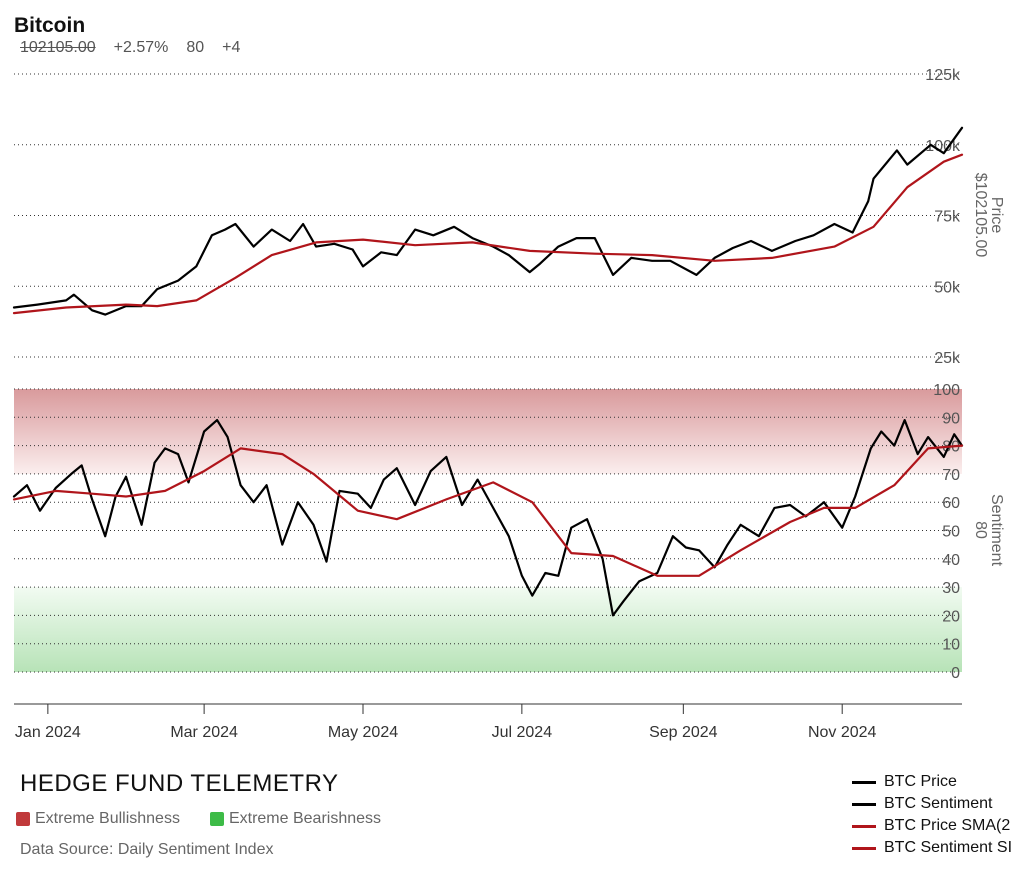 The height and width of the screenshot is (878, 1024). What do you see at coordinates (951, 645) in the screenshot?
I see `sentiment-tick-label: 10` at bounding box center [951, 645].